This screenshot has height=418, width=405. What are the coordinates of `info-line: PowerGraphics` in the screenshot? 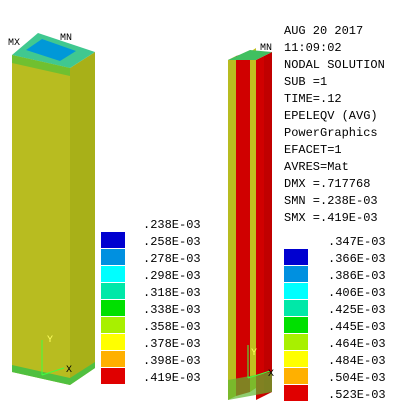 It's located at (331, 133).